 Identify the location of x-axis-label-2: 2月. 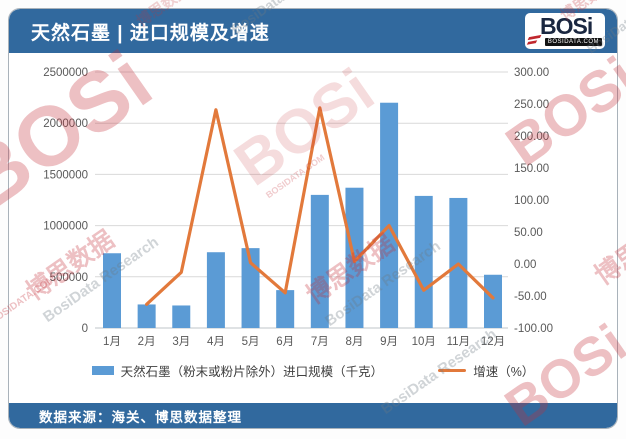
(147, 342).